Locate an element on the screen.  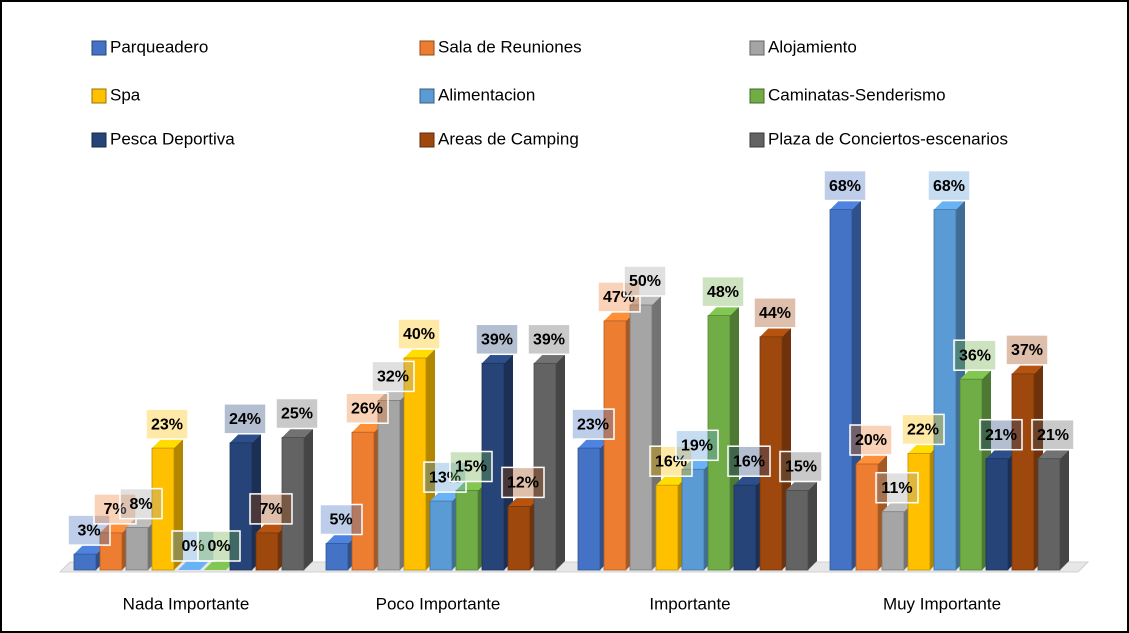
data-label: 3% is located at coordinates (88, 530).